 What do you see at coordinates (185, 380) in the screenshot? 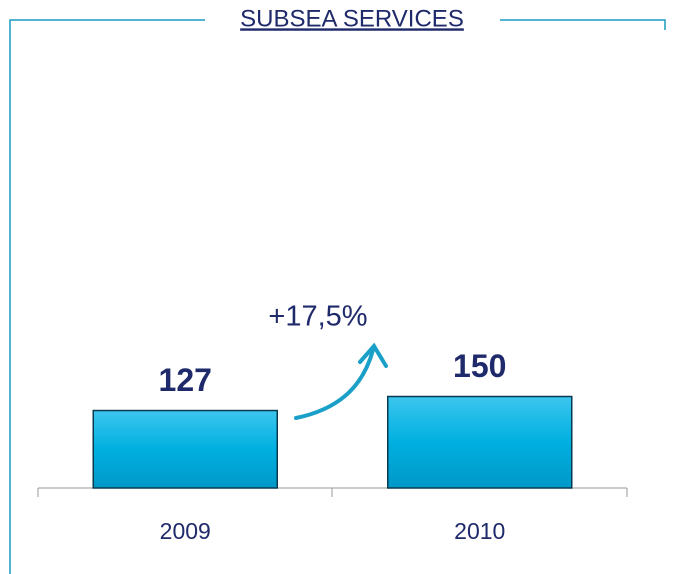
I see `data-label: 127` at bounding box center [185, 380].